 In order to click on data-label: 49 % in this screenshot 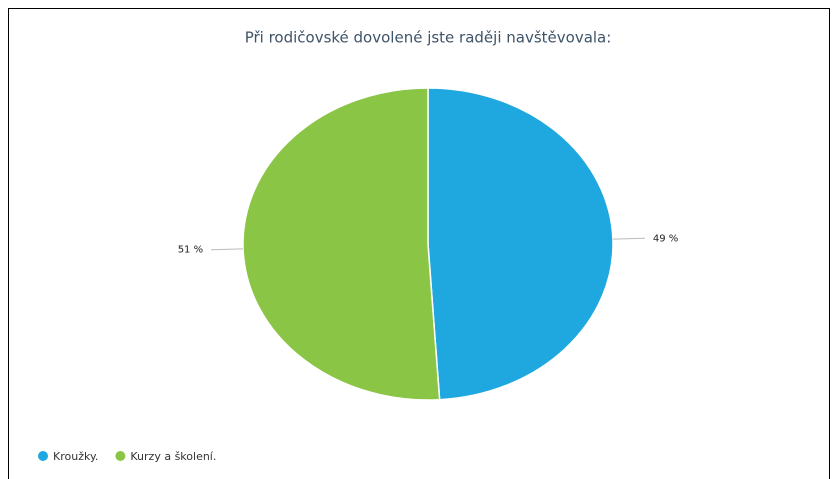, I will do `click(665, 238)`.